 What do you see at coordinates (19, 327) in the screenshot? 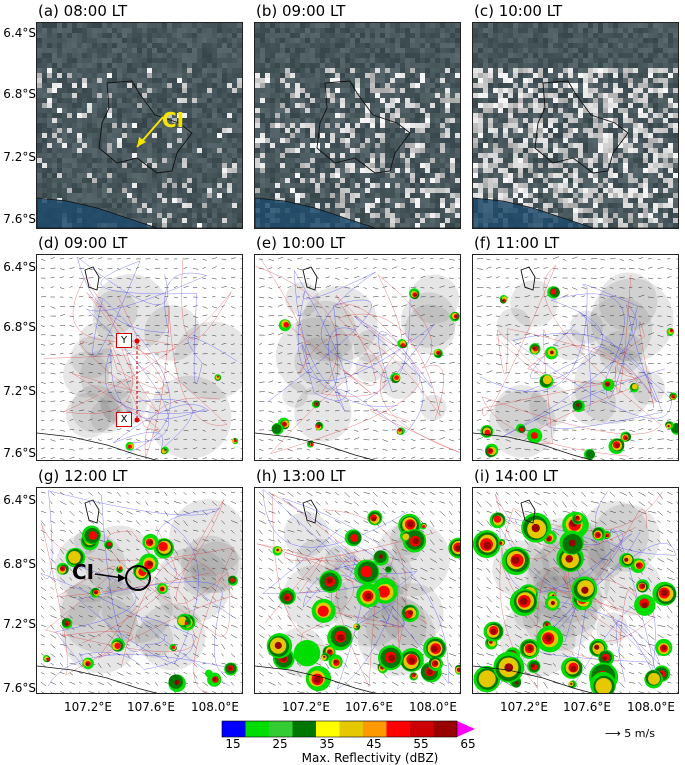
I see `y-tick-row2-1: 6.8°S` at bounding box center [19, 327].